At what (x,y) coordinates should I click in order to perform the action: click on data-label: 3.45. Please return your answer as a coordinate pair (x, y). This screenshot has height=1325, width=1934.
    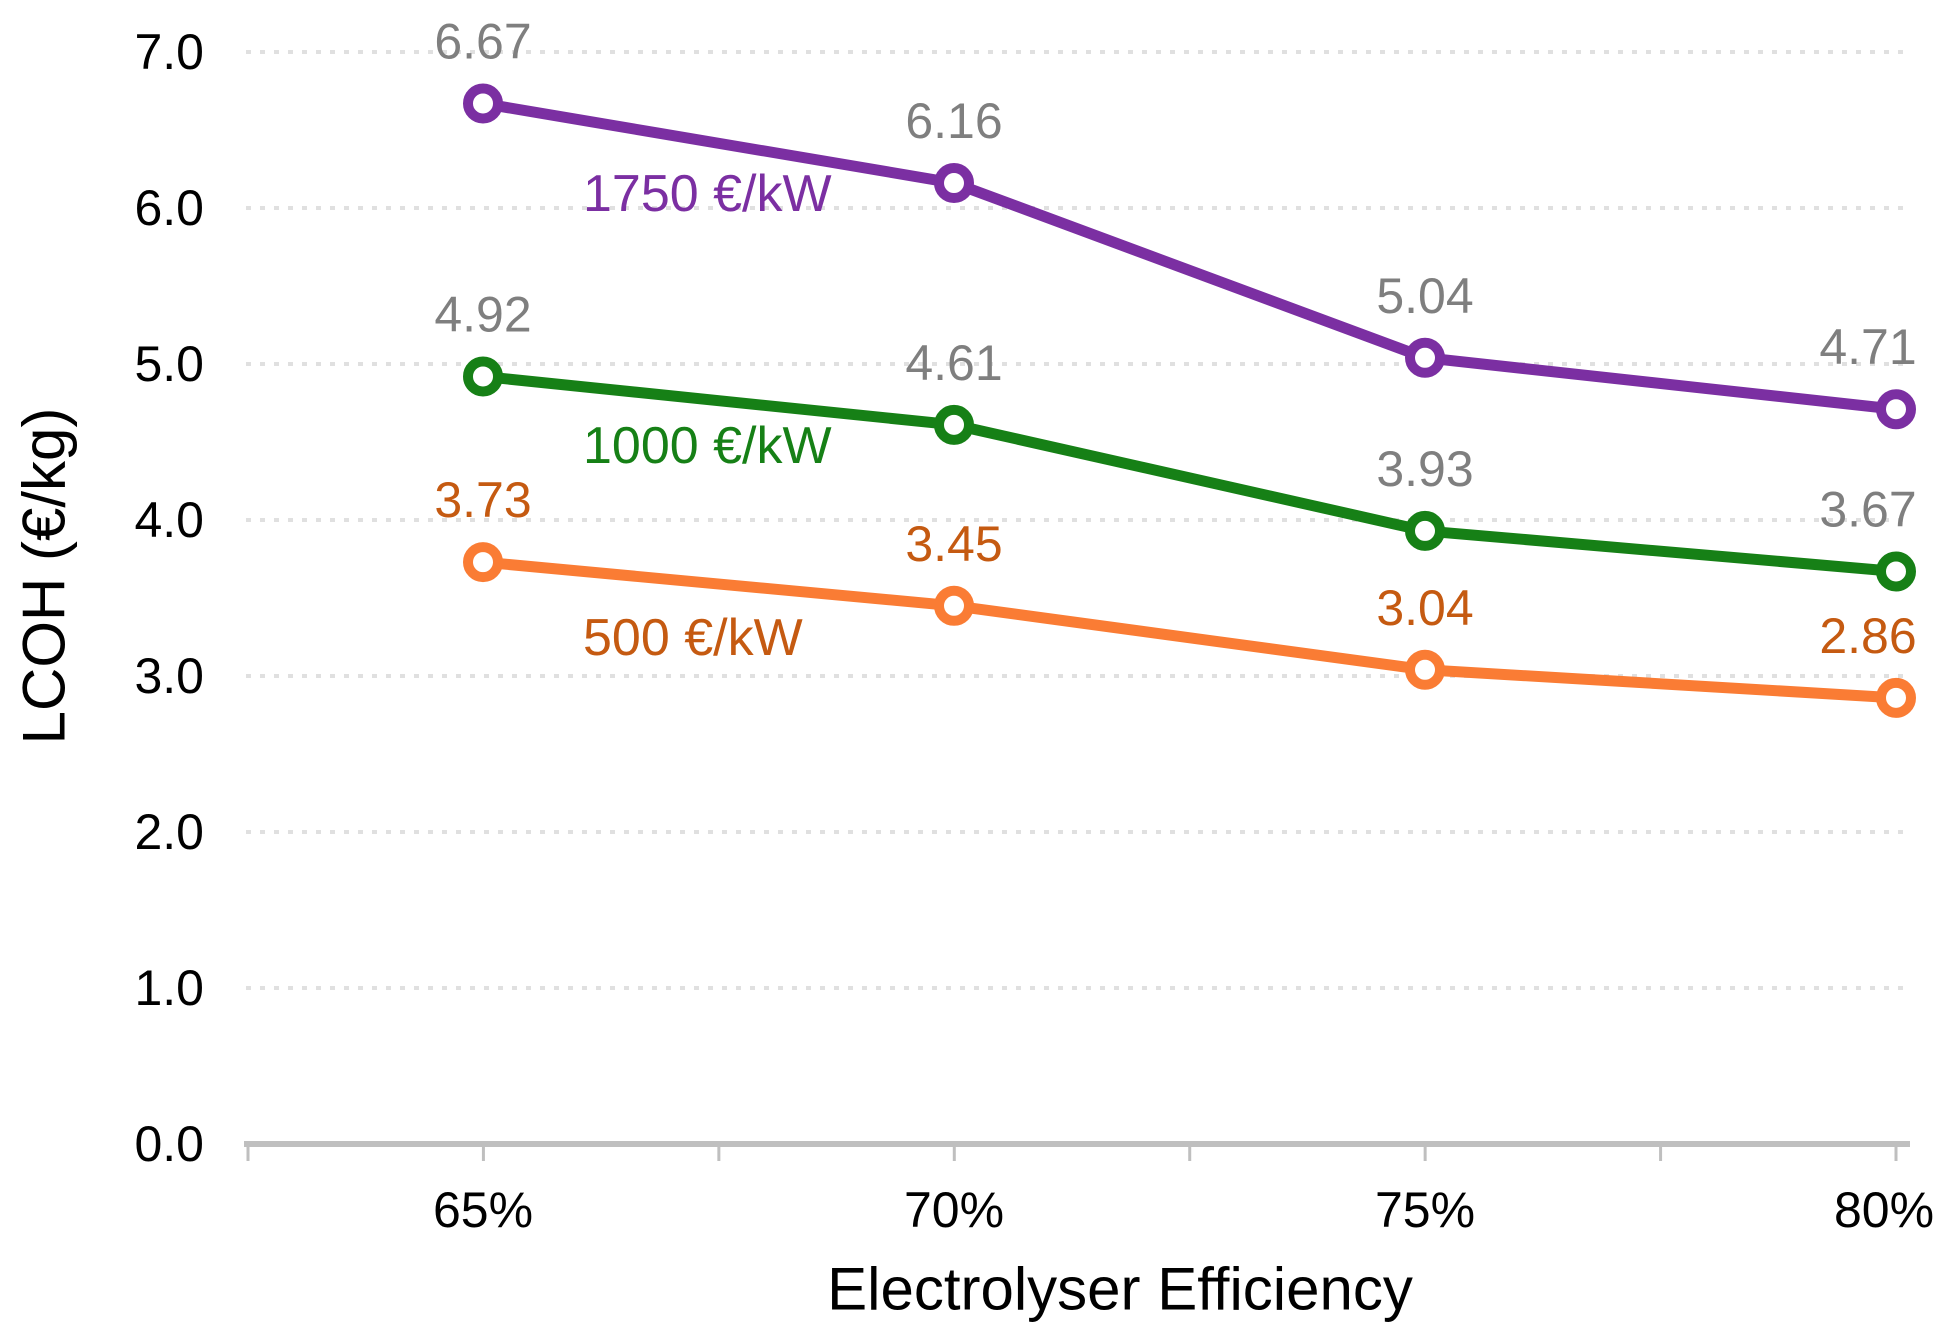
    Looking at the image, I should click on (953, 544).